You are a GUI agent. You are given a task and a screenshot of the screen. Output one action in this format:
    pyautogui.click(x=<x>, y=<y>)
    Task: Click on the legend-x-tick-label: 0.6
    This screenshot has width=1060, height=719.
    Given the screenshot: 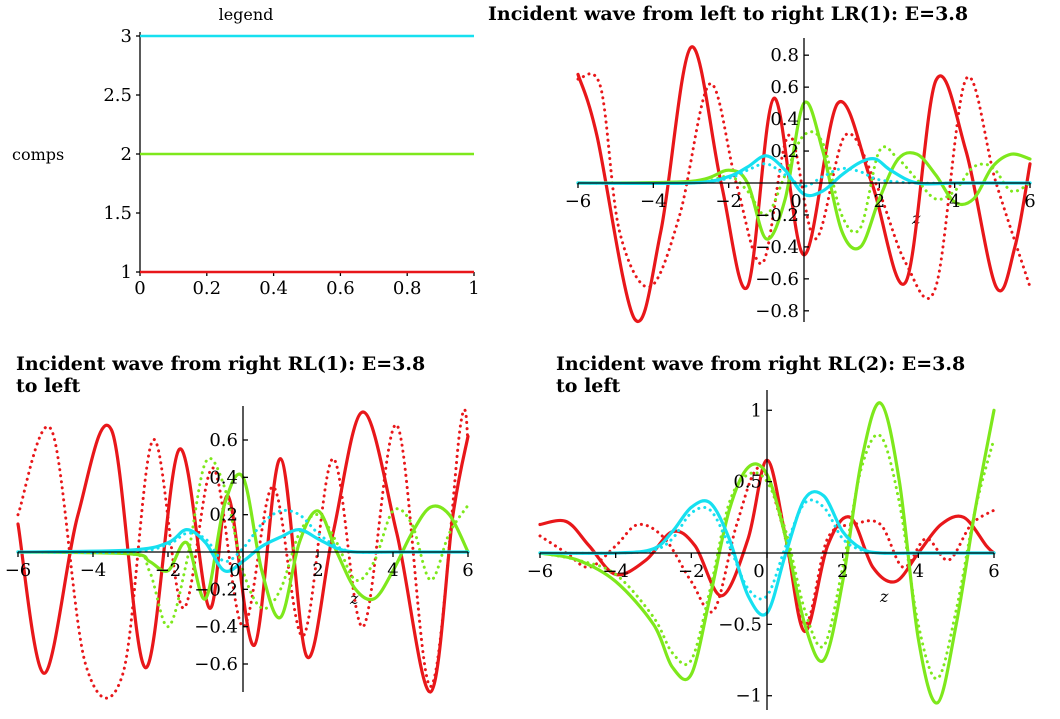 What is the action you would take?
    pyautogui.click(x=340, y=288)
    